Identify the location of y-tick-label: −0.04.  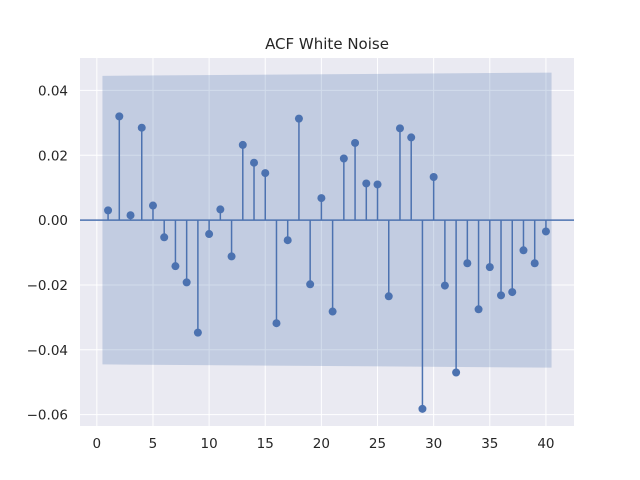
(47, 351).